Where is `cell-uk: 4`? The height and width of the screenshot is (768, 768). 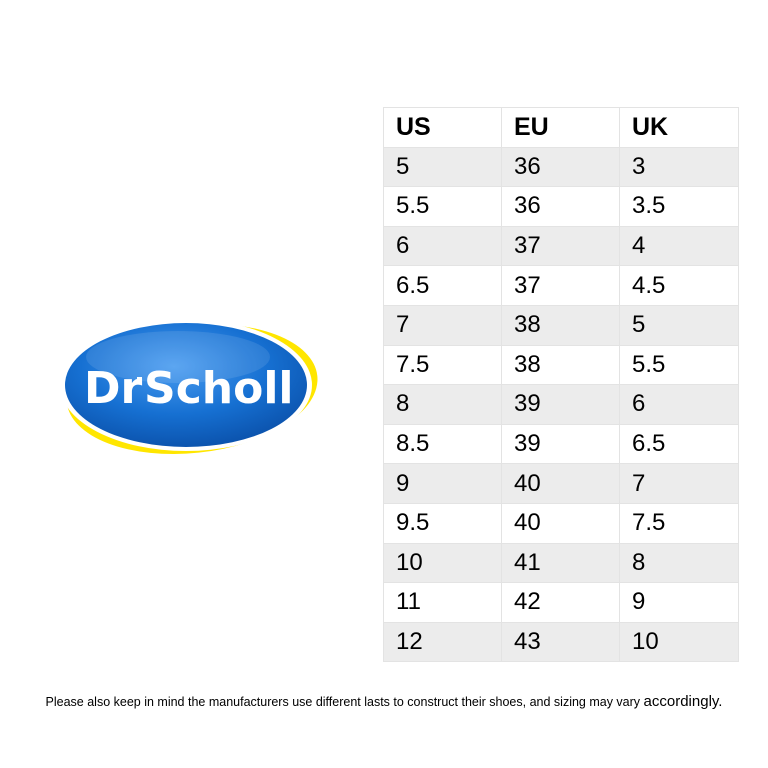
cell-uk: 4 is located at coordinates (679, 246).